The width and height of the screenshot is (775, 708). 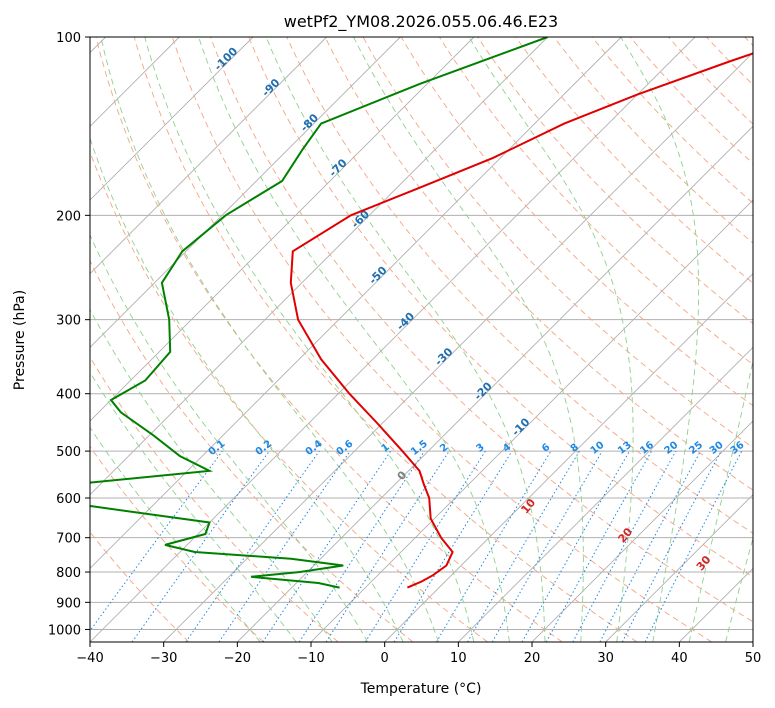 What do you see at coordinates (753, 658) in the screenshot?
I see `x-tick-label: 50` at bounding box center [753, 658].